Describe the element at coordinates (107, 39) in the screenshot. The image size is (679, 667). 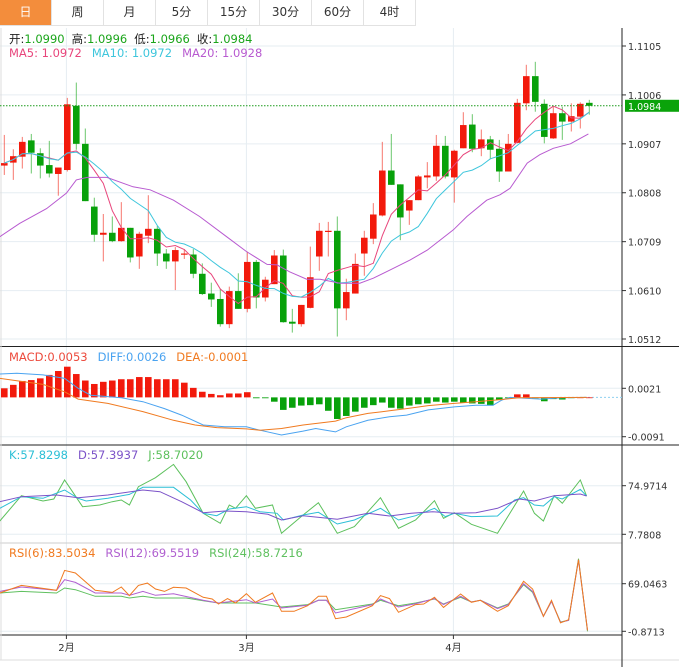
I see `ohlc-value: 1.0996` at that location.